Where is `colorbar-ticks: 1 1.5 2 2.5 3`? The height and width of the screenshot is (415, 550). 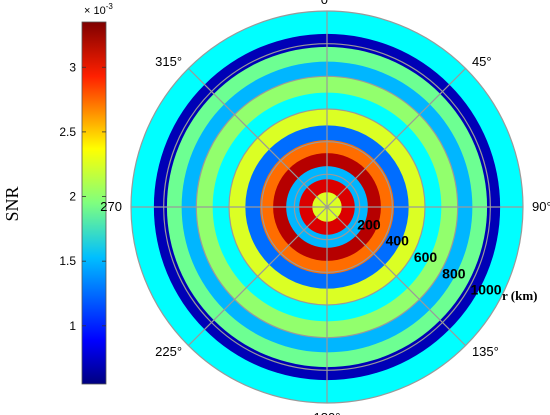 colorbar-ticks: 1 1.5 2 2.5 3 is located at coordinates (82, 196).